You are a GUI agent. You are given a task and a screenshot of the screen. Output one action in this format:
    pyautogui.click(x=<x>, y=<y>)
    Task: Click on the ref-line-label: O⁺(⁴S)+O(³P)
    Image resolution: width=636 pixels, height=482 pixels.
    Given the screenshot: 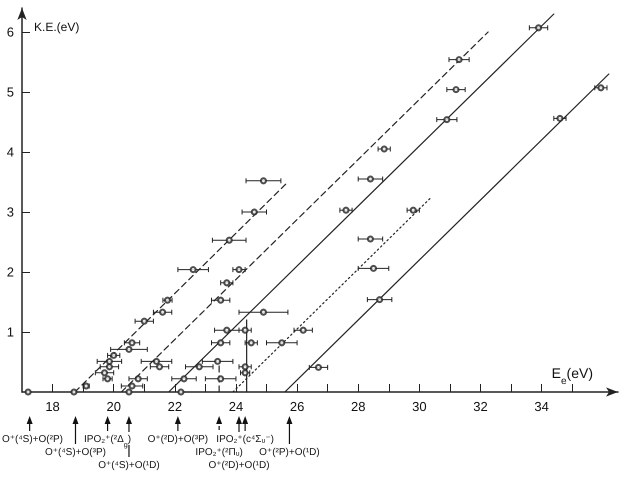 What is the action you would take?
    pyautogui.click(x=75, y=452)
    